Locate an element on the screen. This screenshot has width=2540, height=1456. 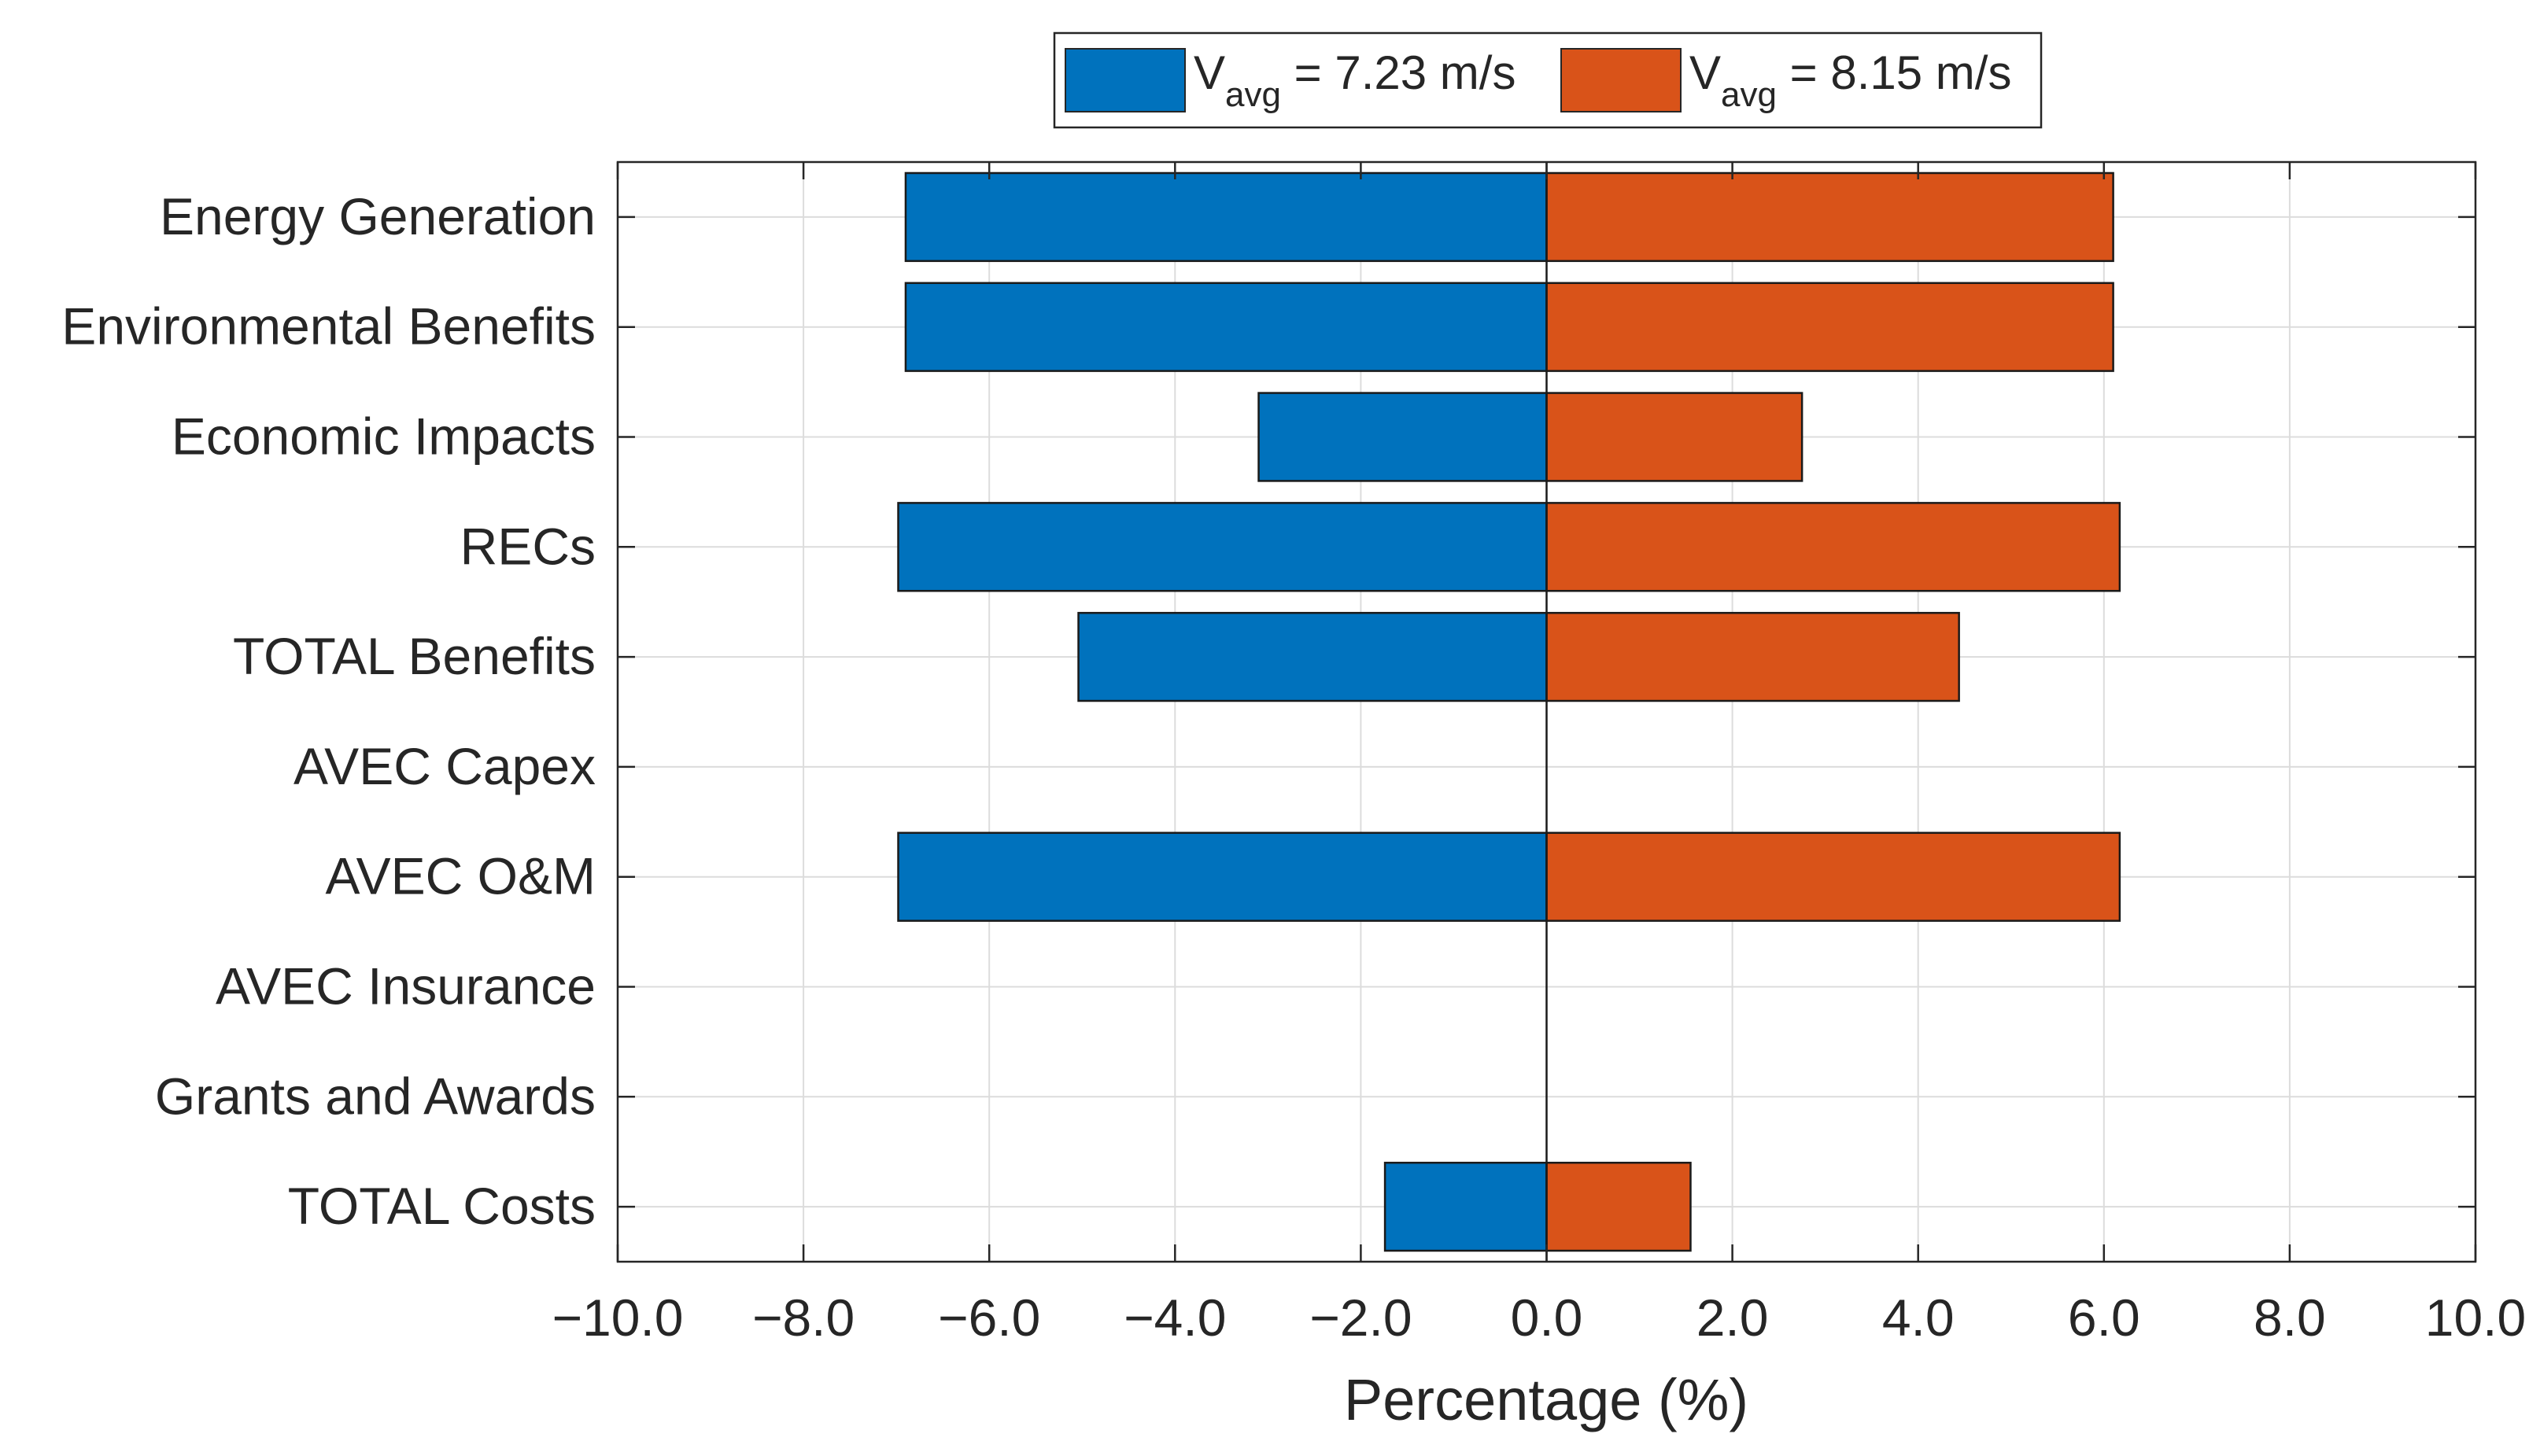
x-tick-labels: −10.0 −8.0 −6.0 −4.0 −2.0 0.0 2.0 4.0 6.0 8.0 10.0 is located at coordinates (1540, 1317).